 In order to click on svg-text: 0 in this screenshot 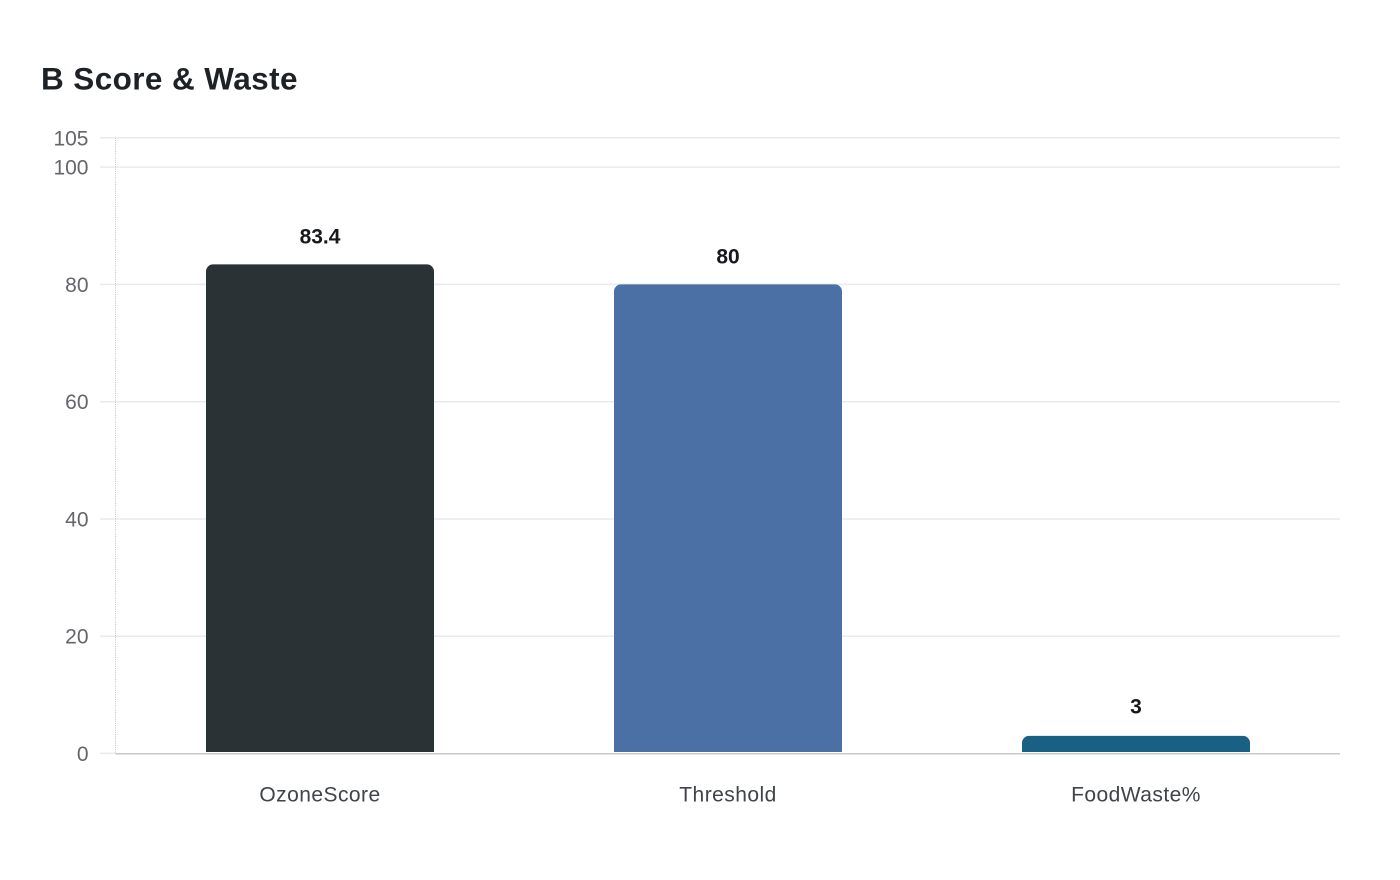, I will do `click(83, 754)`.